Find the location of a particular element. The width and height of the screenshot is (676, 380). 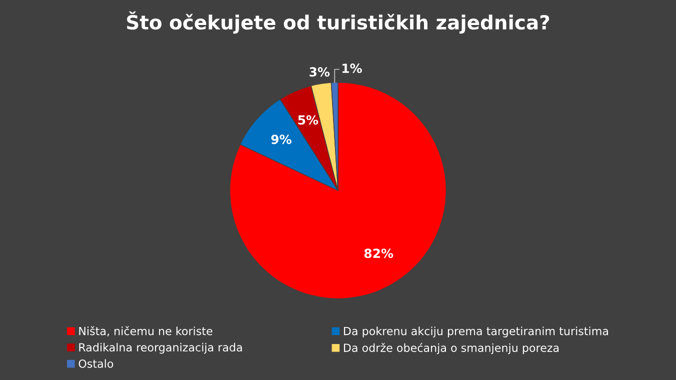

legend-label: Ništa, ničemu ne koriste is located at coordinates (145, 331).